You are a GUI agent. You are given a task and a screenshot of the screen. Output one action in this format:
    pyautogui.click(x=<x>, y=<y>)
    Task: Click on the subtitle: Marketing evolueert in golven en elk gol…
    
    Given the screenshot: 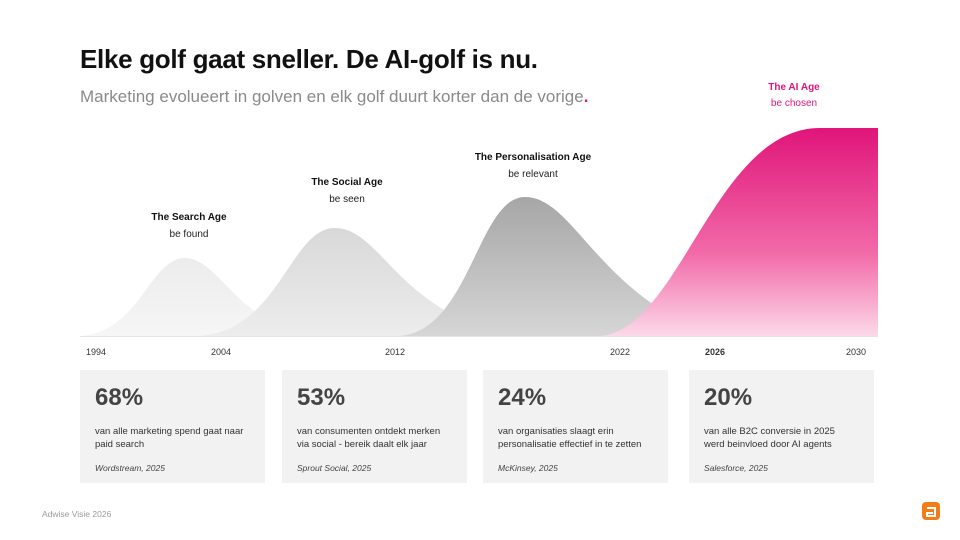 What is the action you would take?
    pyautogui.click(x=334, y=97)
    